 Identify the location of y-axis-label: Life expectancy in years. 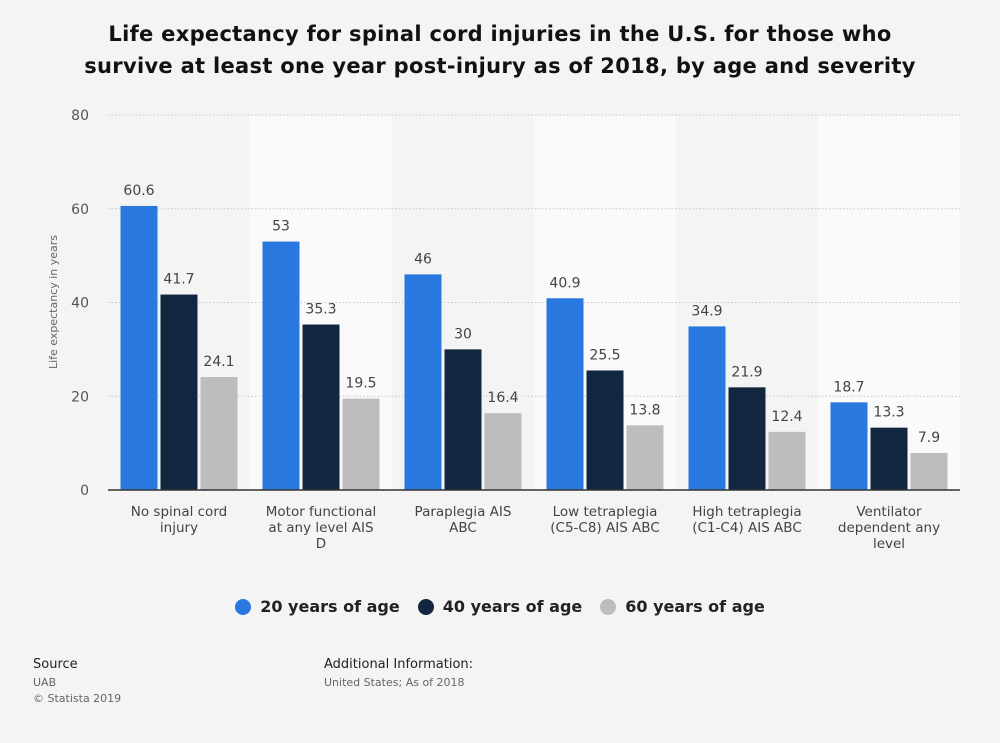
(53, 302).